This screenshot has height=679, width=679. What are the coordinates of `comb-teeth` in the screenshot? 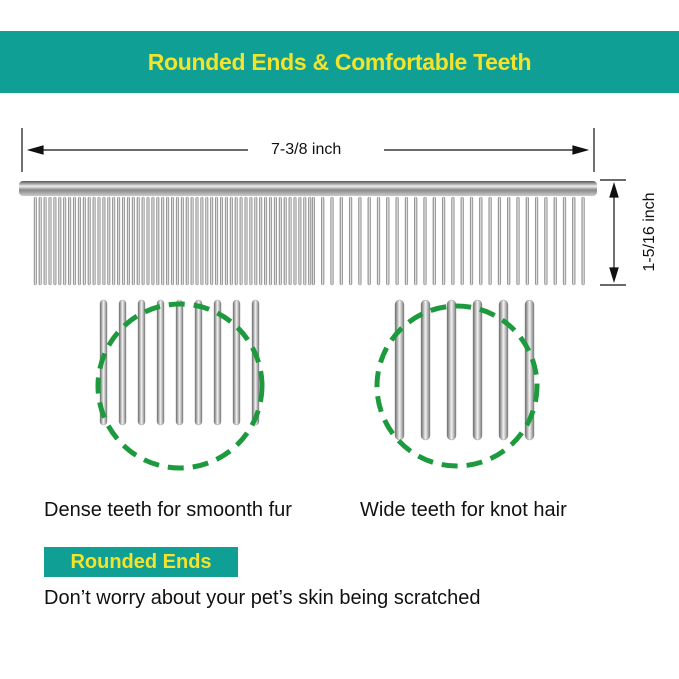 It's located at (309, 241).